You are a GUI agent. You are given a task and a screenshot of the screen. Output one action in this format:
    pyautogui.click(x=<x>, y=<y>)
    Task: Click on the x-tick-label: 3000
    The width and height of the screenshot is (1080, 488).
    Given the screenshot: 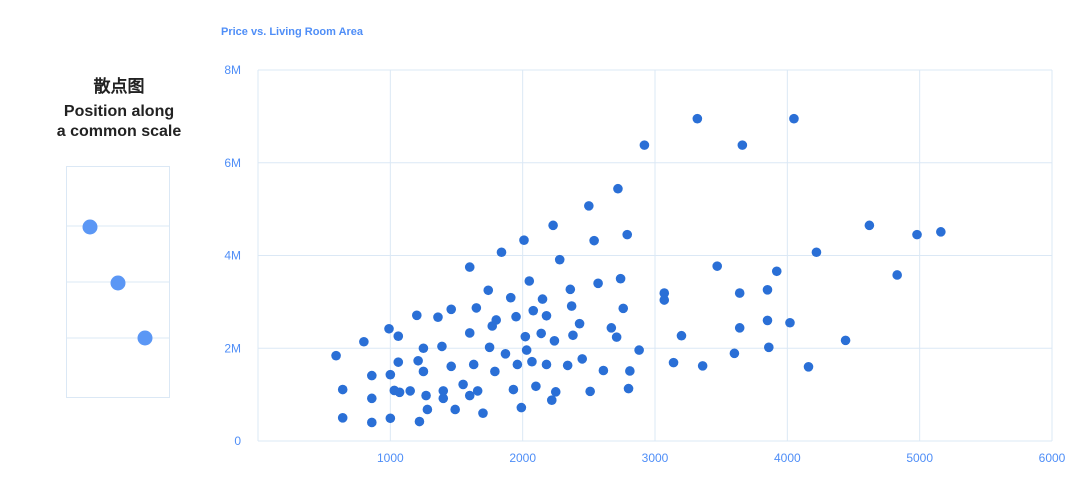 What is the action you would take?
    pyautogui.click(x=655, y=458)
    